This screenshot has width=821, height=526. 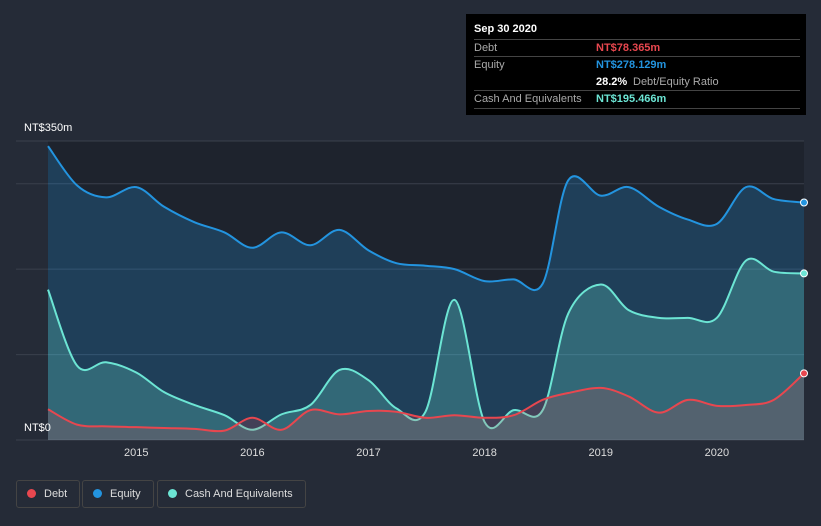 What do you see at coordinates (368, 453) in the screenshot?
I see `x-tick-label: 2017` at bounding box center [368, 453].